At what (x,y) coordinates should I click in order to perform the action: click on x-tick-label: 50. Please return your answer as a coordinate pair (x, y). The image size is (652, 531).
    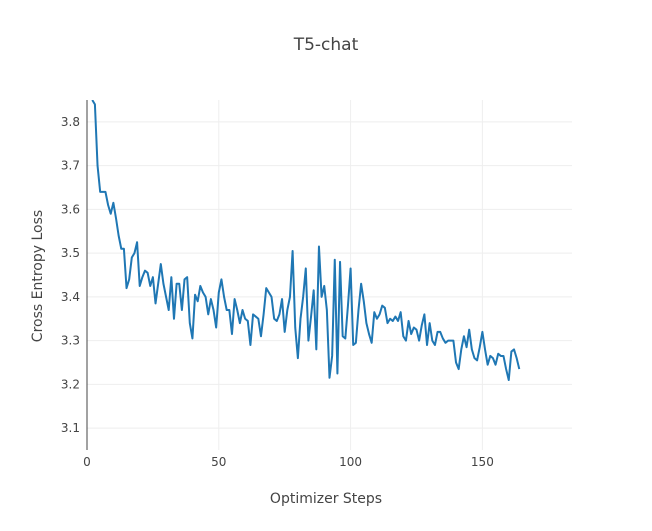
    Looking at the image, I should click on (218, 462).